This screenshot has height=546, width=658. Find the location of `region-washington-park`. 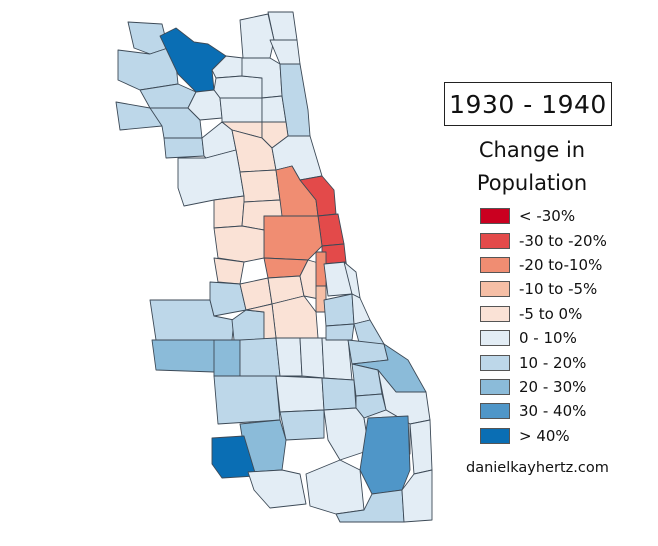

region-washington-park is located at coordinates (340, 332).